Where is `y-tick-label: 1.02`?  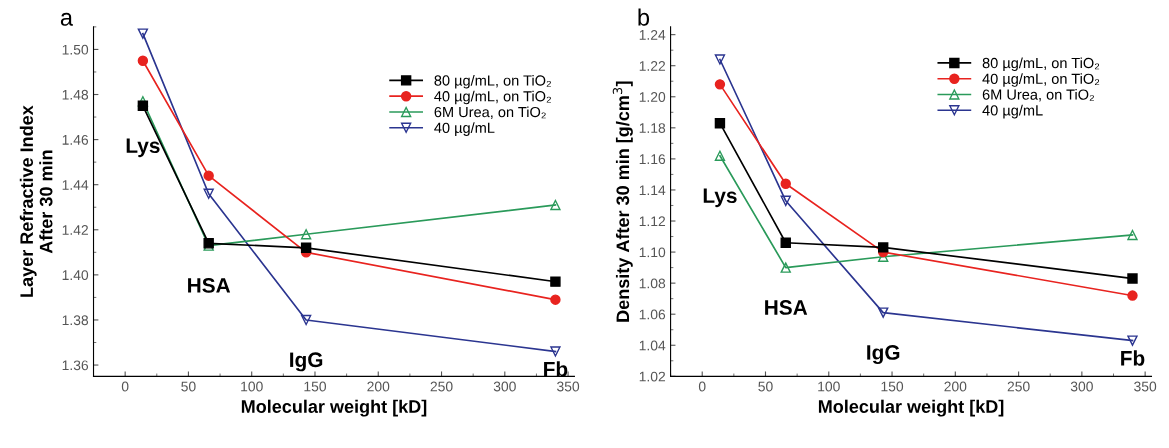
y-tick-label: 1.02 is located at coordinates (652, 376).